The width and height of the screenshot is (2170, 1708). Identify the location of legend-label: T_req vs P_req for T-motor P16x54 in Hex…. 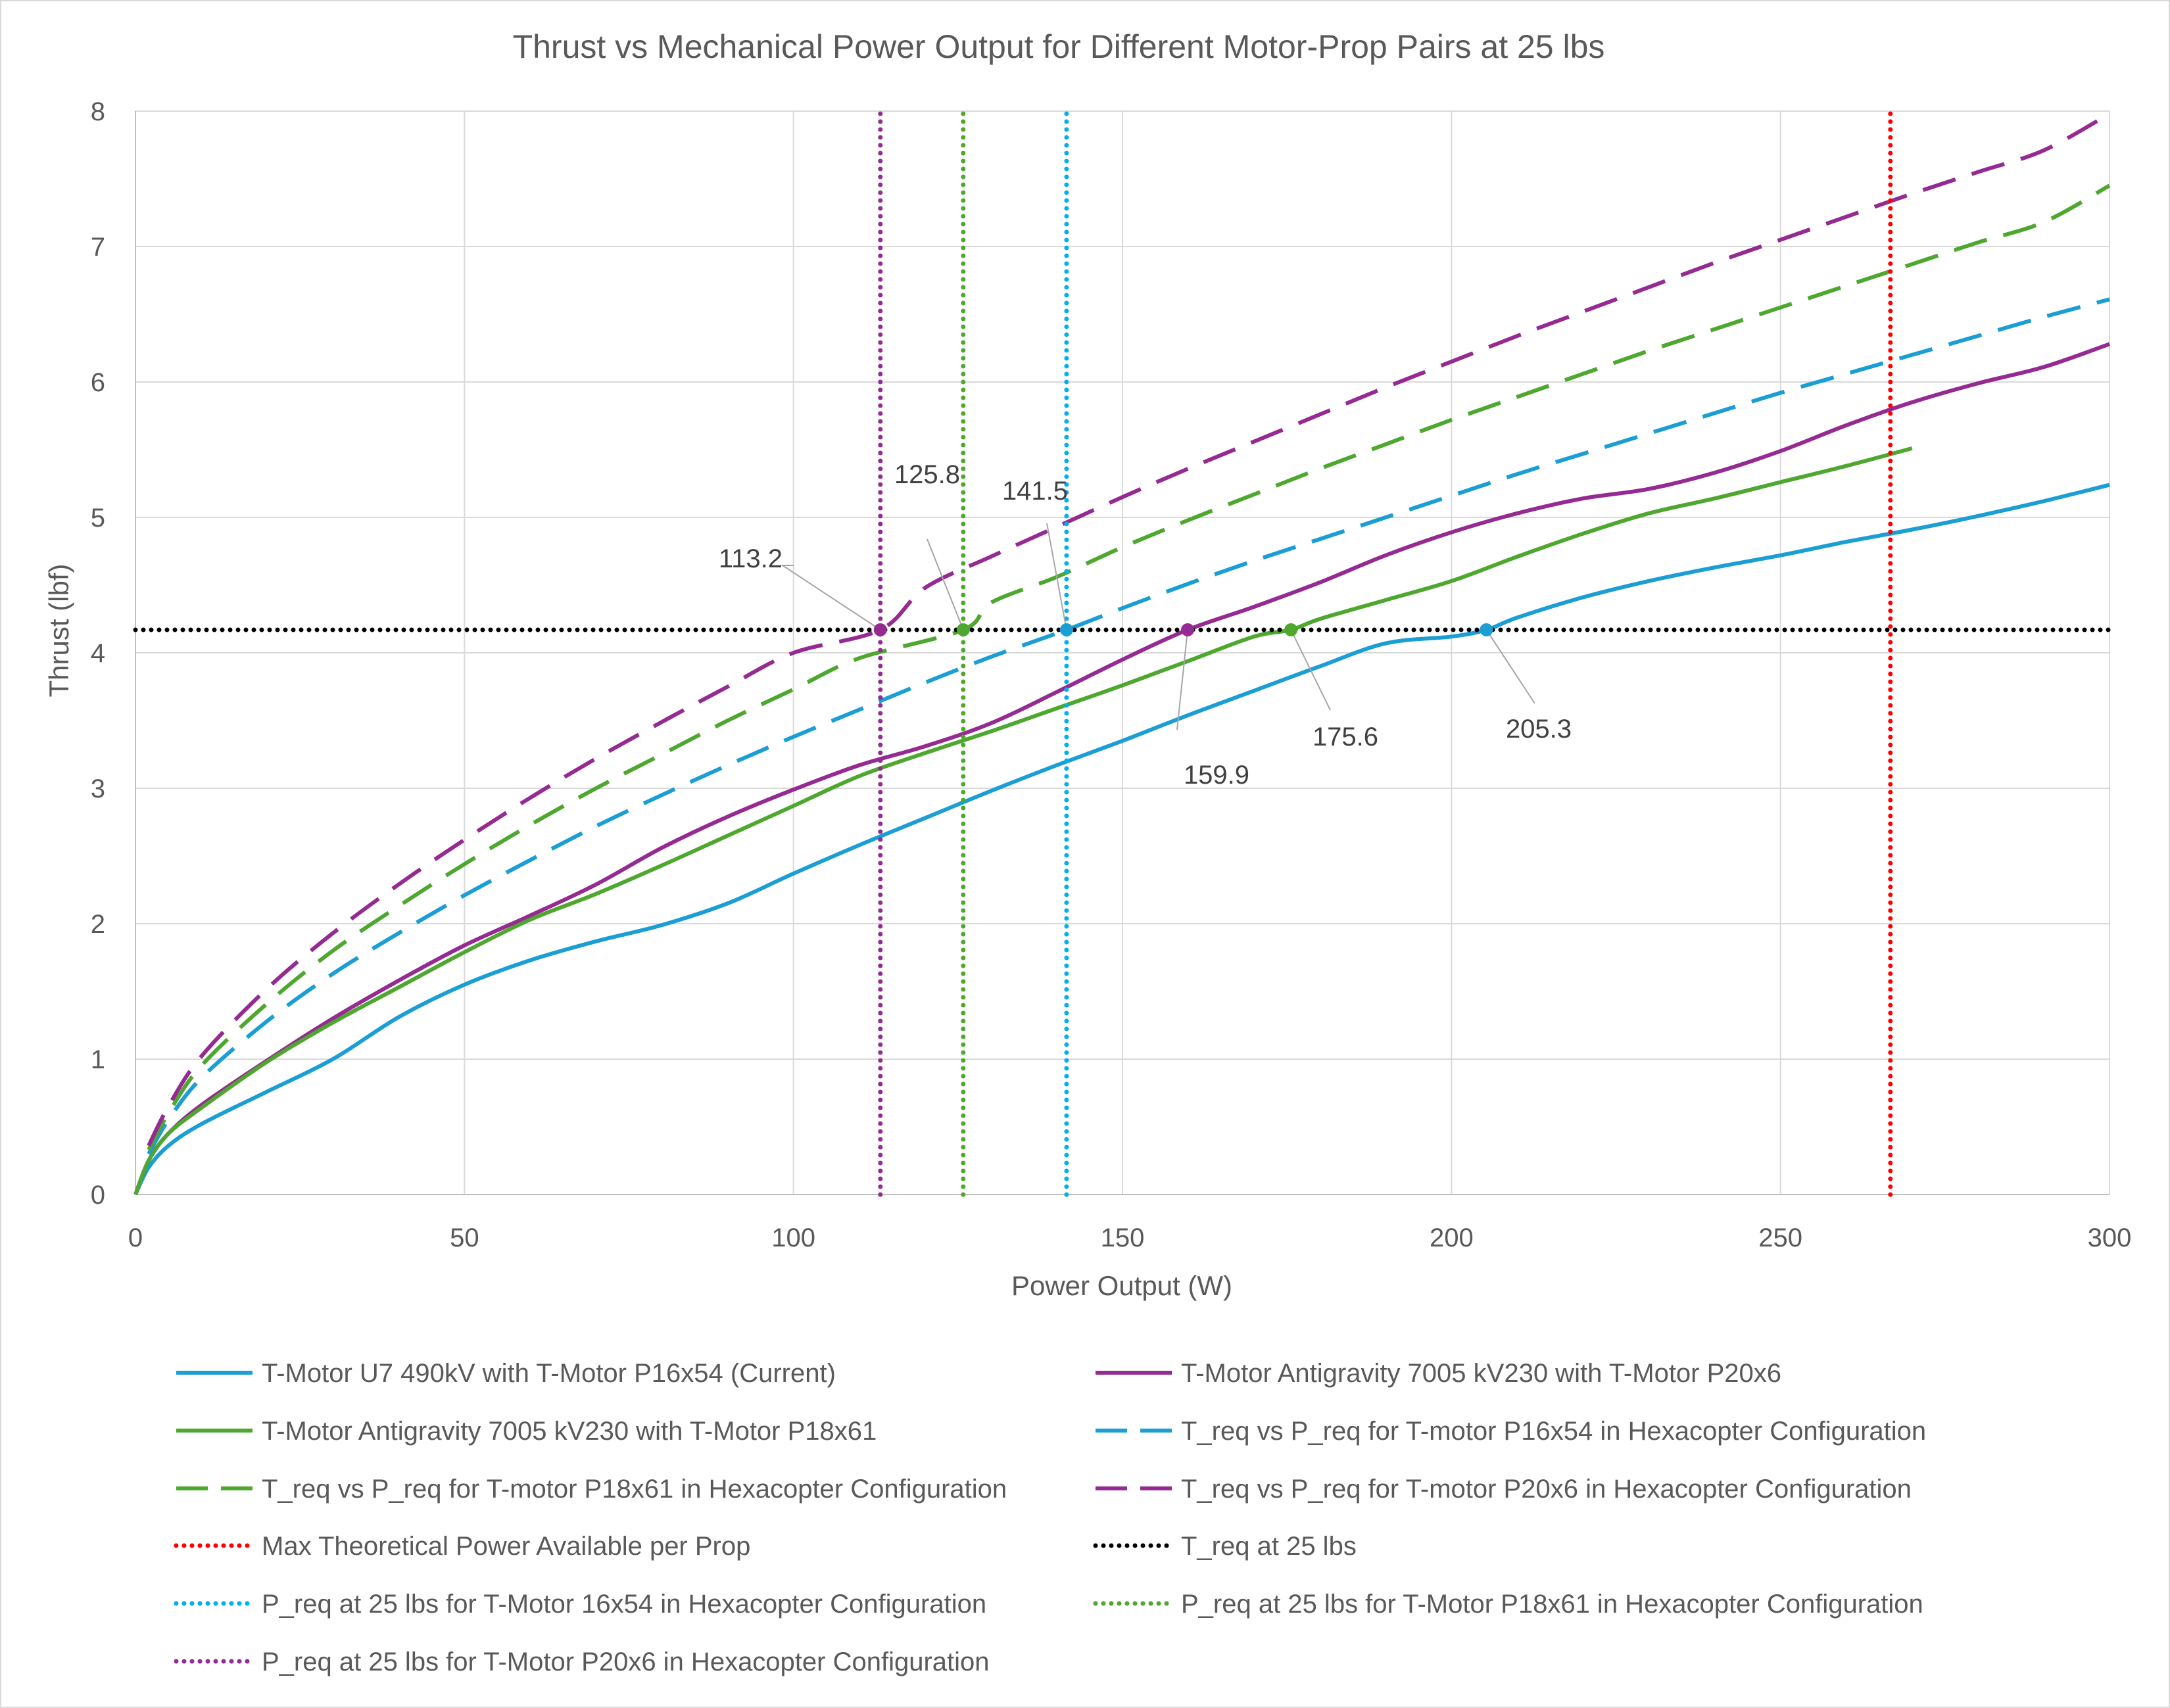
(1553, 1432).